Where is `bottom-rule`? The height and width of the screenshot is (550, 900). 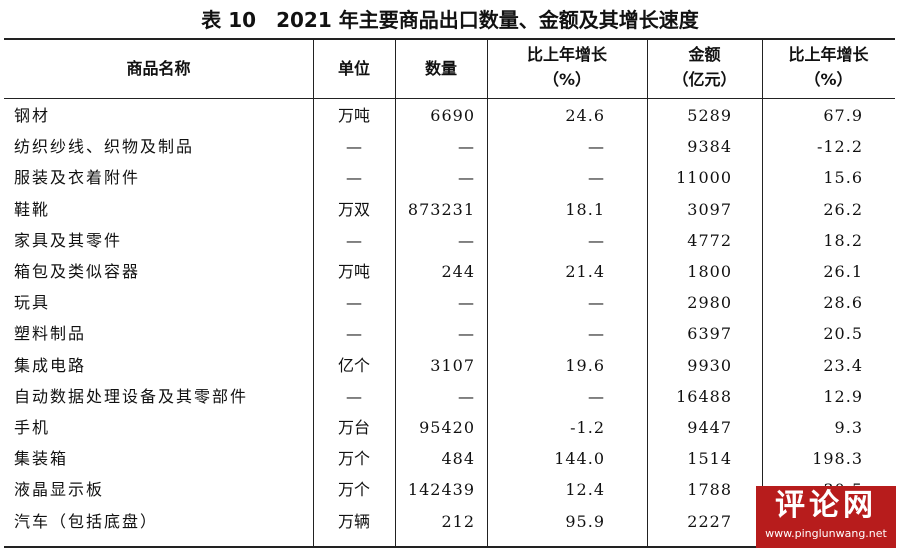 bottom-rule is located at coordinates (449, 547).